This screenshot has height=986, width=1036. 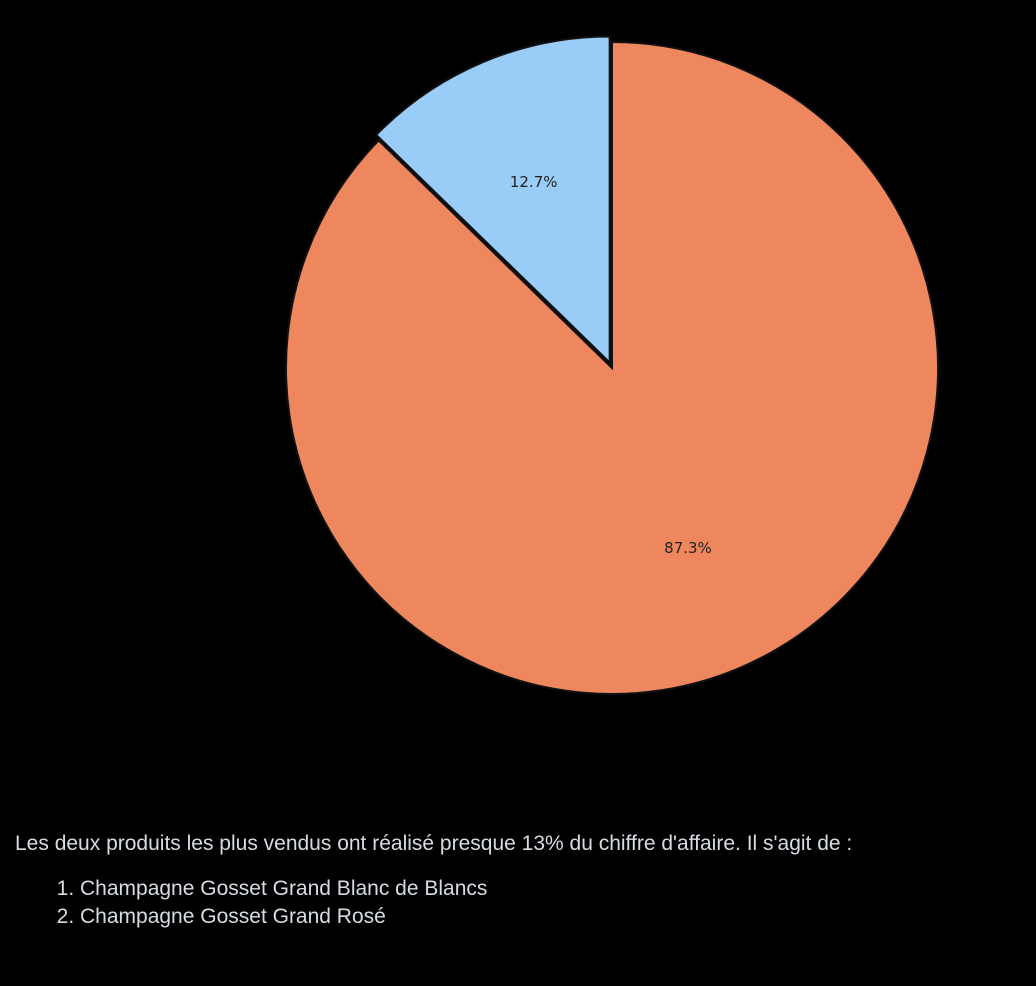 What do you see at coordinates (688, 548) in the screenshot?
I see `slice-percent-label: 87.3%` at bounding box center [688, 548].